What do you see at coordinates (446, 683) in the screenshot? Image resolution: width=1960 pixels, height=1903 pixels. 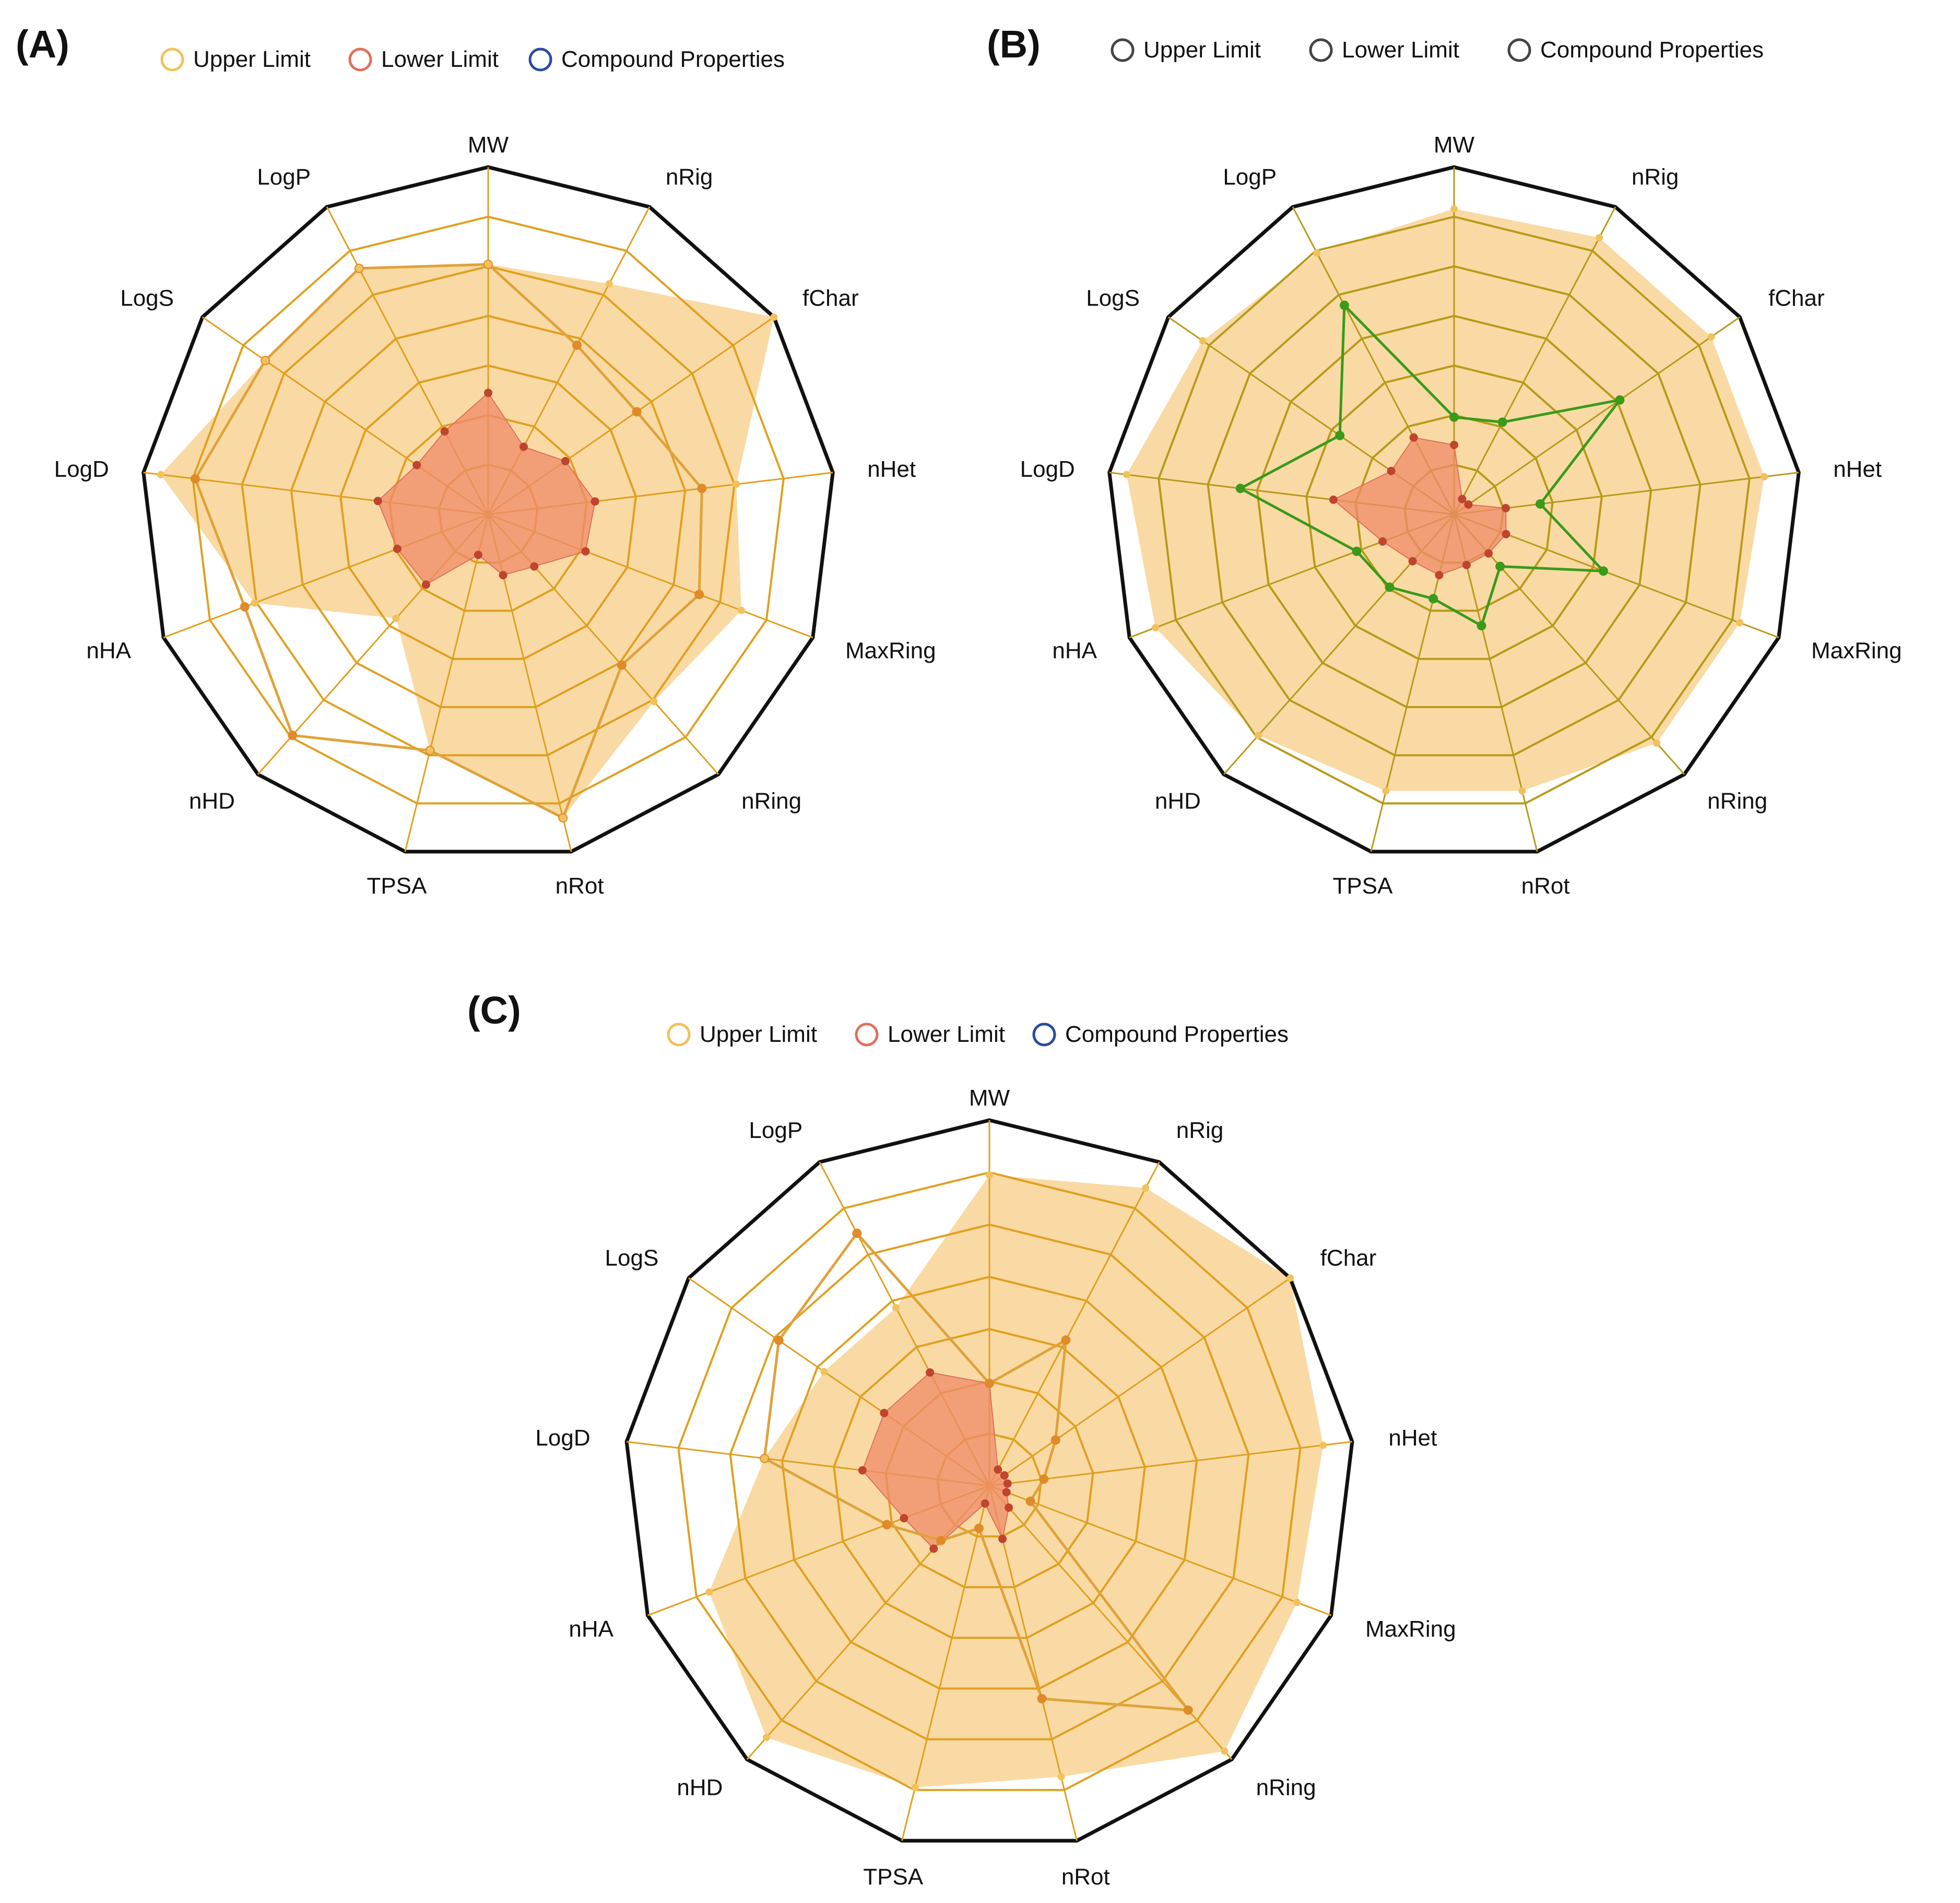 I see `spoke-tpsa` at bounding box center [446, 683].